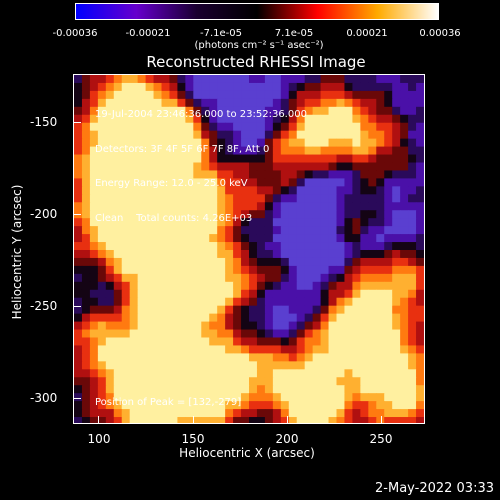 This screenshot has width=500, height=500. Describe the element at coordinates (75, 33) in the screenshot. I see `colorbar-tick-label: -0.00036` at that location.